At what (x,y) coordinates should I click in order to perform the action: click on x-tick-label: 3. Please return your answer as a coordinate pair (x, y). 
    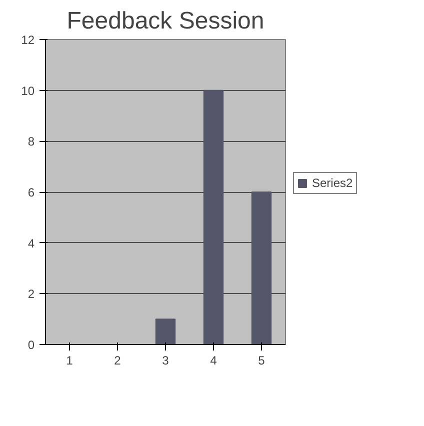
    Looking at the image, I should click on (166, 361).